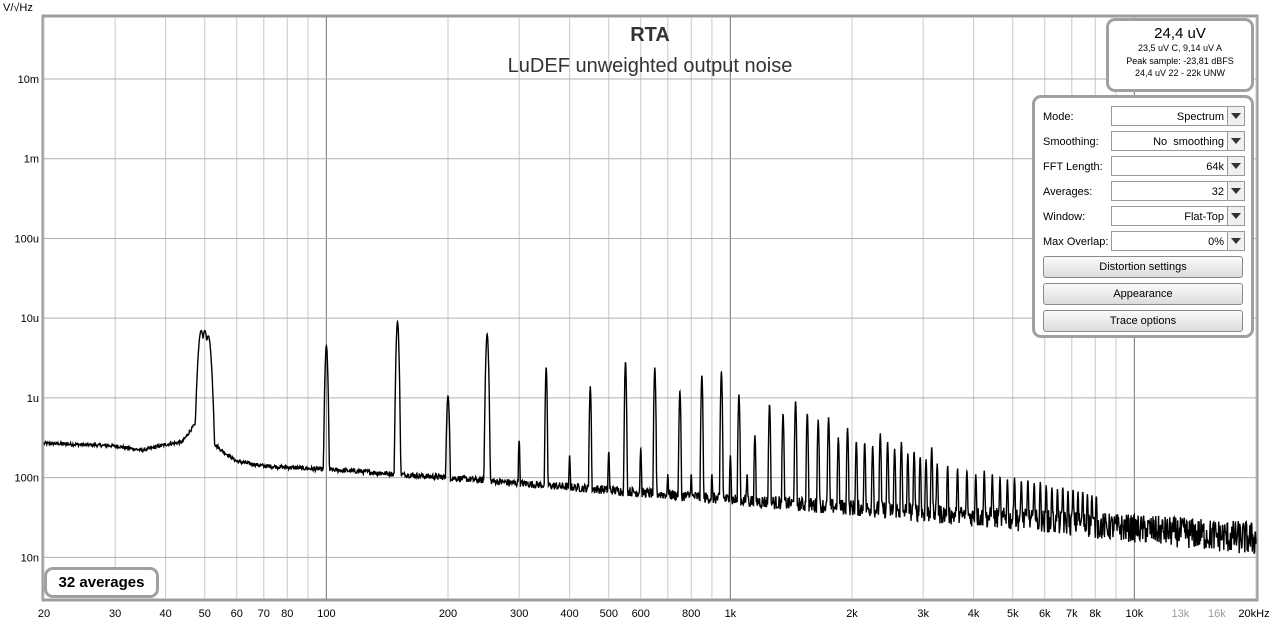 This screenshot has width=1280, height=625. I want to click on y-tick-label: 100u, so click(27, 239).